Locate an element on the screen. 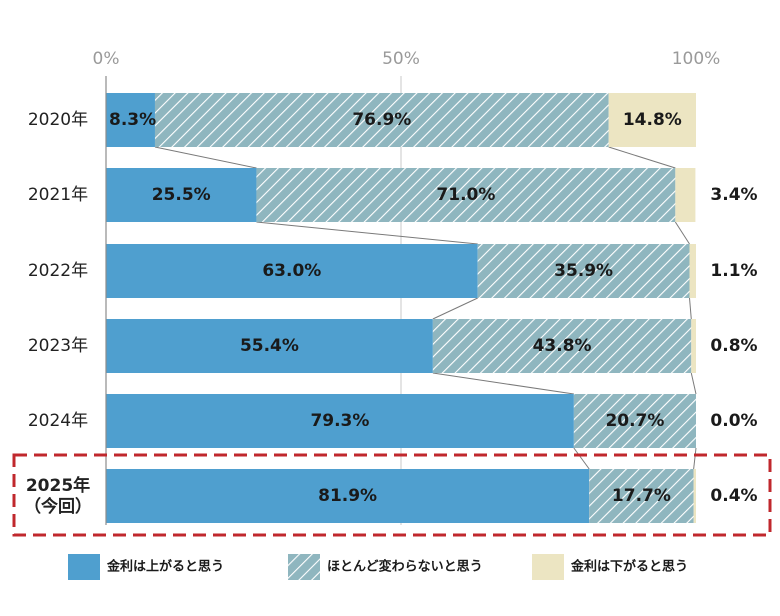  data-label: 0.0% is located at coordinates (733, 421).